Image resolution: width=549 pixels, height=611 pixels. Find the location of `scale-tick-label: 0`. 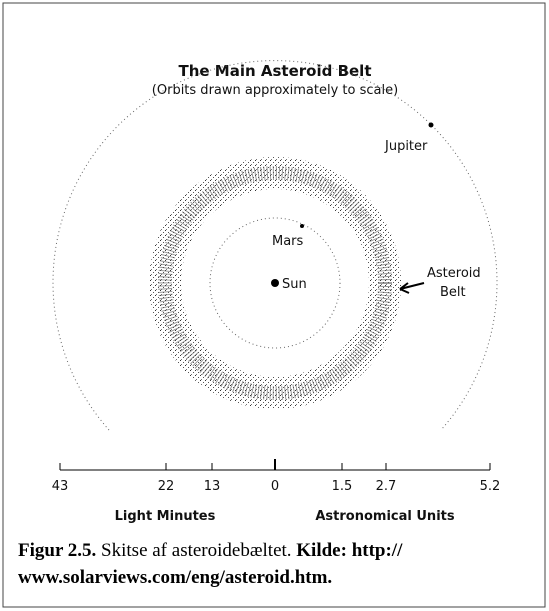

scale-tick-label: 0 is located at coordinates (275, 486).